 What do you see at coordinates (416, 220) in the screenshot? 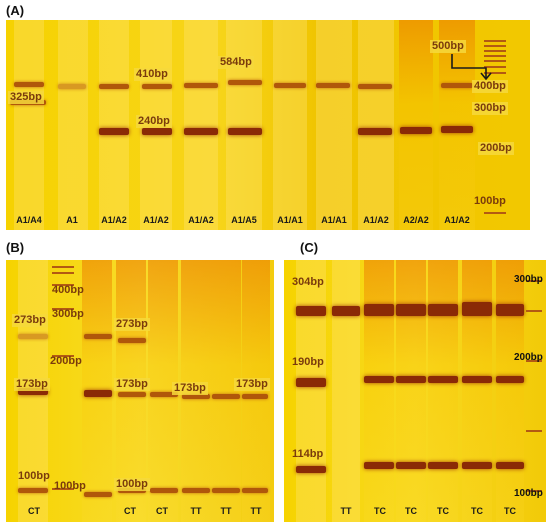
I see `lane-label: A2/A2` at bounding box center [416, 220].